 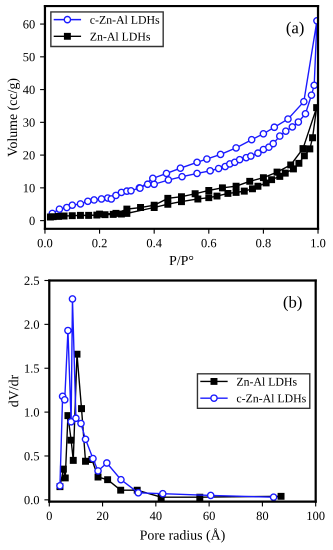 What do you see at coordinates (32, 412) in the screenshot?
I see `y-tick-label: 1.0` at bounding box center [32, 412].